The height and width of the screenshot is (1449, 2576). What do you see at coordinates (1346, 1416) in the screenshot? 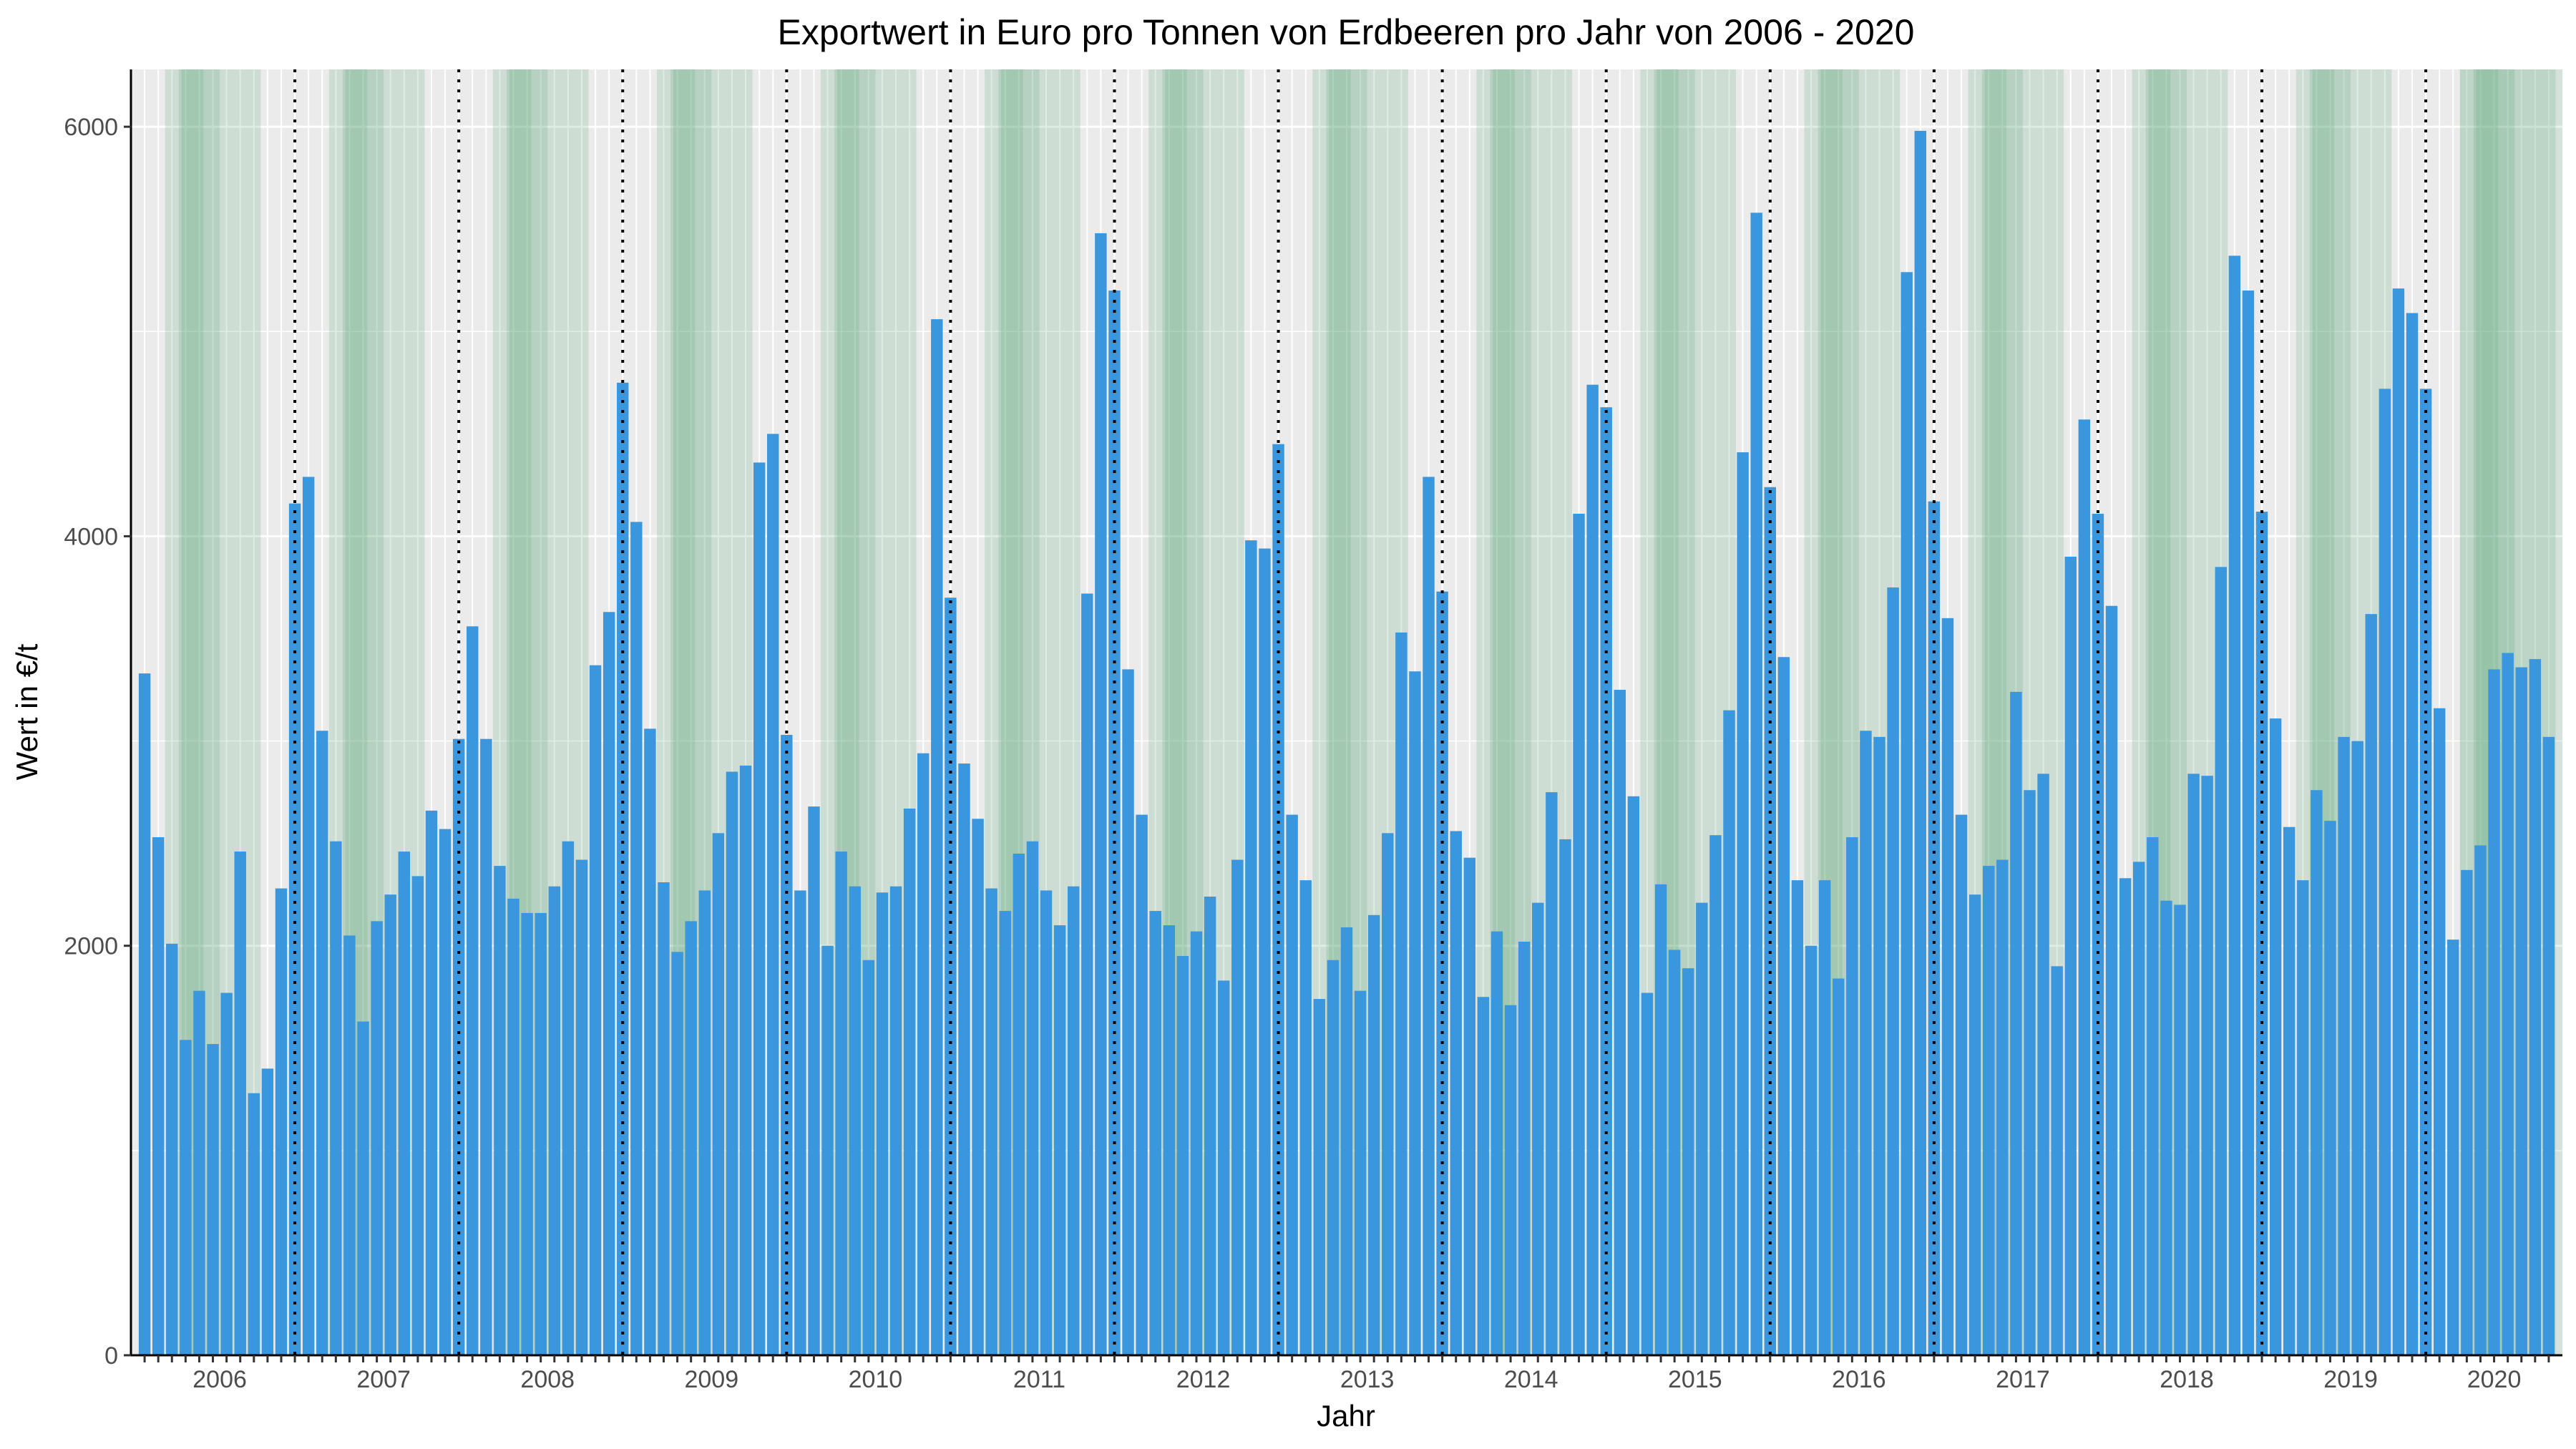
I see `x-axis-title: Jahr` at bounding box center [1346, 1416].